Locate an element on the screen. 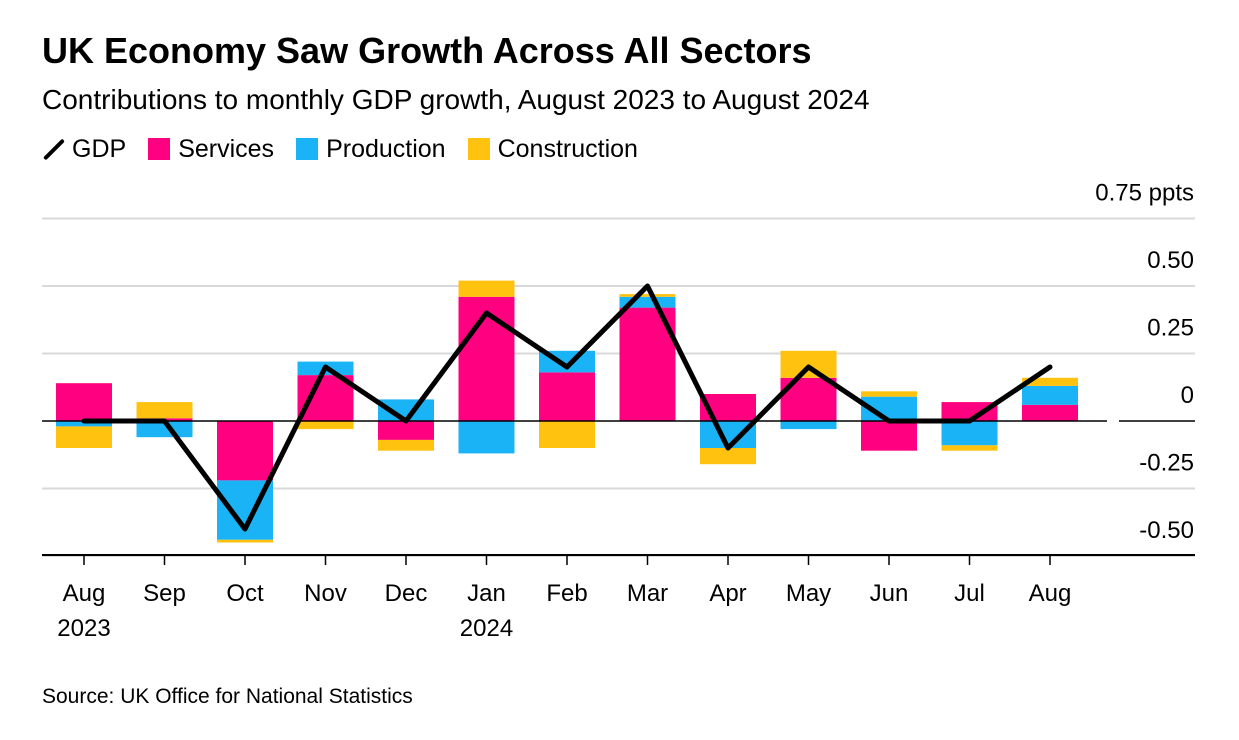  legend: GDP Services Production Construction is located at coordinates (351, 149).